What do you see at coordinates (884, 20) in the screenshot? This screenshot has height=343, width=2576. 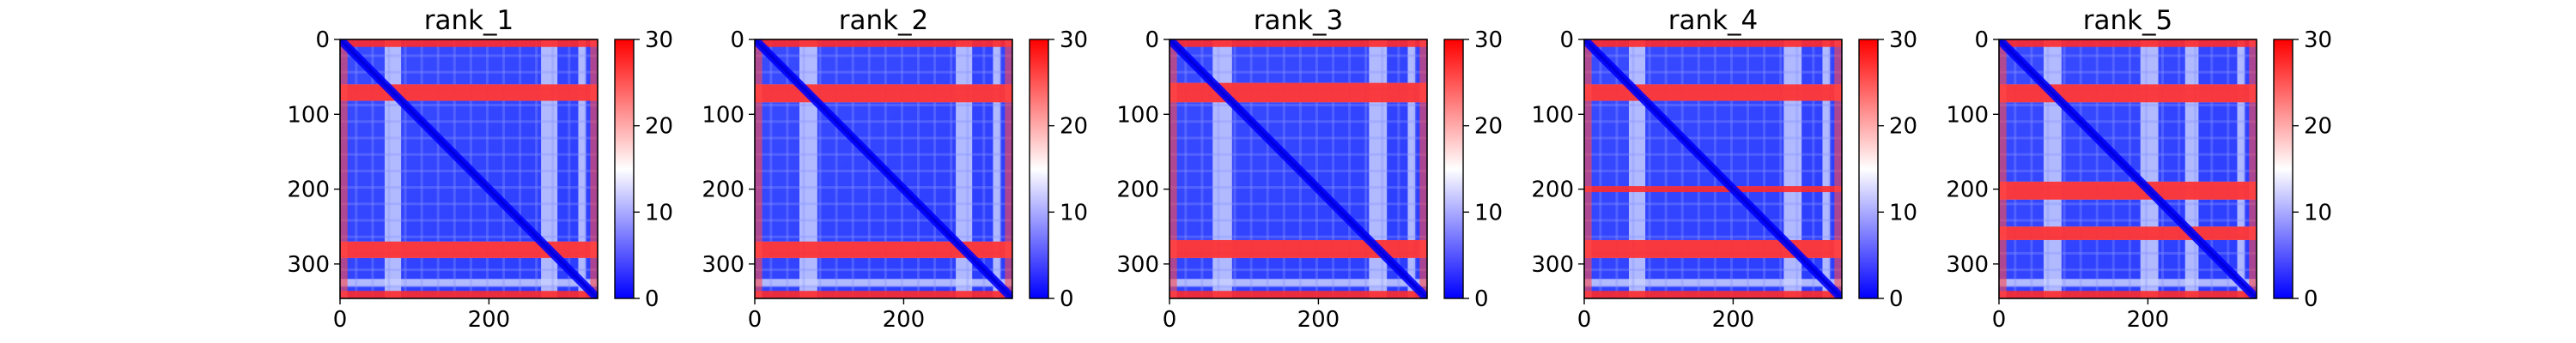 I see `panel-title: rank_2` at bounding box center [884, 20].